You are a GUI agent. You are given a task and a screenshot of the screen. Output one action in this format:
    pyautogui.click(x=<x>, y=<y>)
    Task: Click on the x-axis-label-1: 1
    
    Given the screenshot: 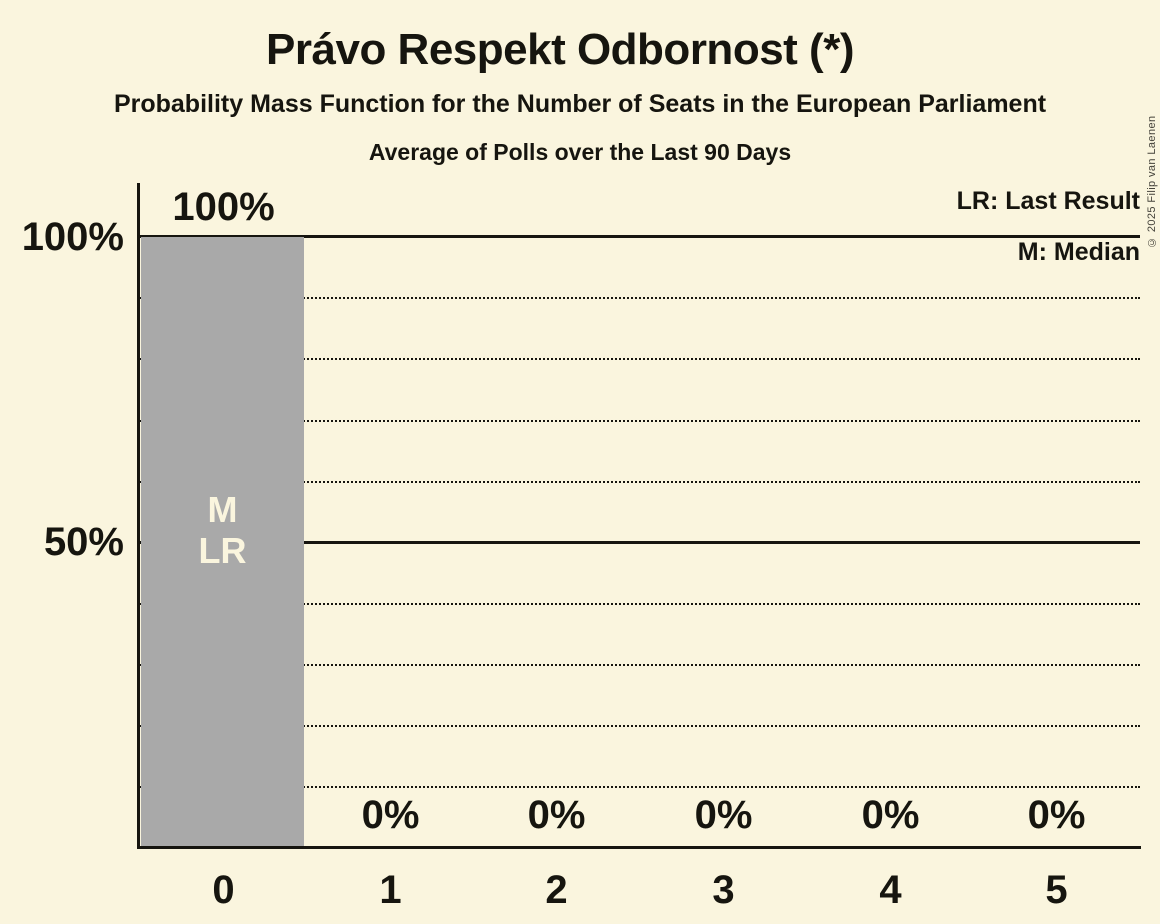 What is the action you would take?
    pyautogui.click(x=390, y=890)
    